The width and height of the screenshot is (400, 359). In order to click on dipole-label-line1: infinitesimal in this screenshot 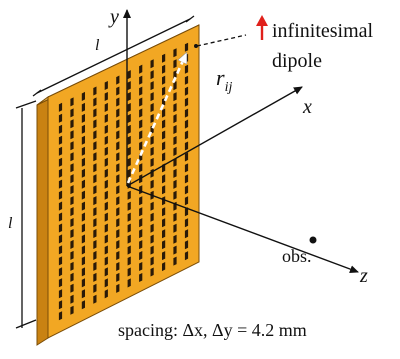, I will do `click(323, 31)`.